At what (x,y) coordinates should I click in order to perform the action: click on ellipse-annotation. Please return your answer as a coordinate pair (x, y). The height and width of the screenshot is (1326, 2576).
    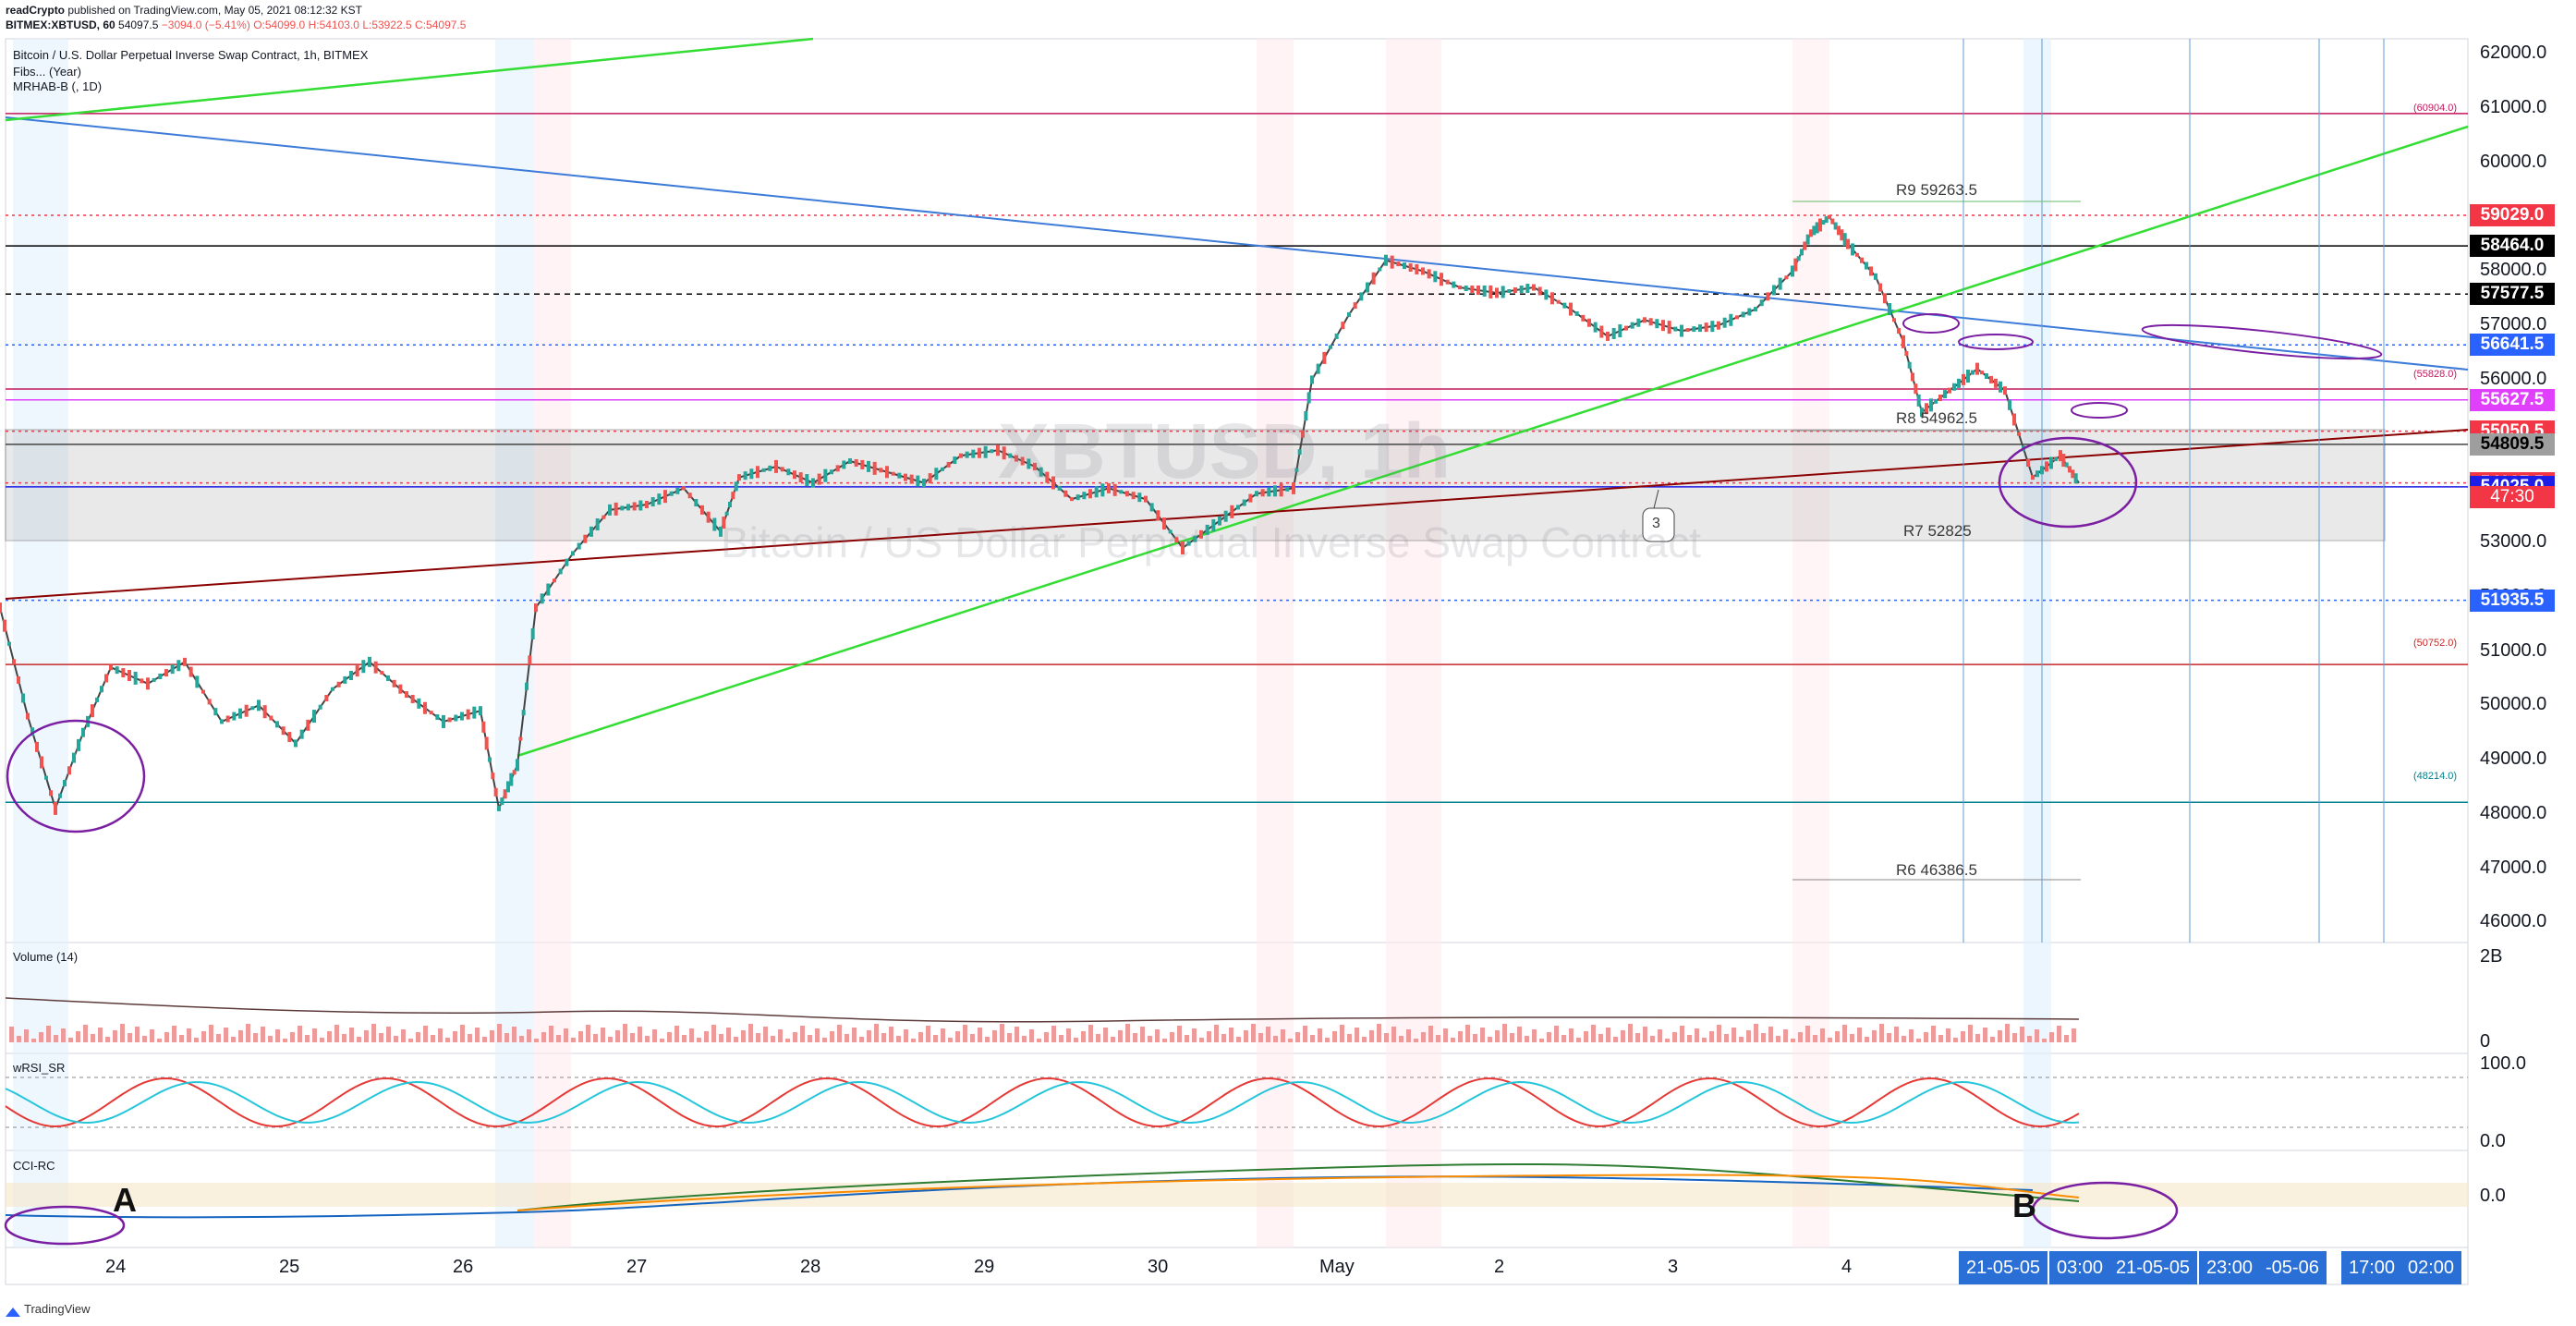
    Looking at the image, I should click on (2262, 341).